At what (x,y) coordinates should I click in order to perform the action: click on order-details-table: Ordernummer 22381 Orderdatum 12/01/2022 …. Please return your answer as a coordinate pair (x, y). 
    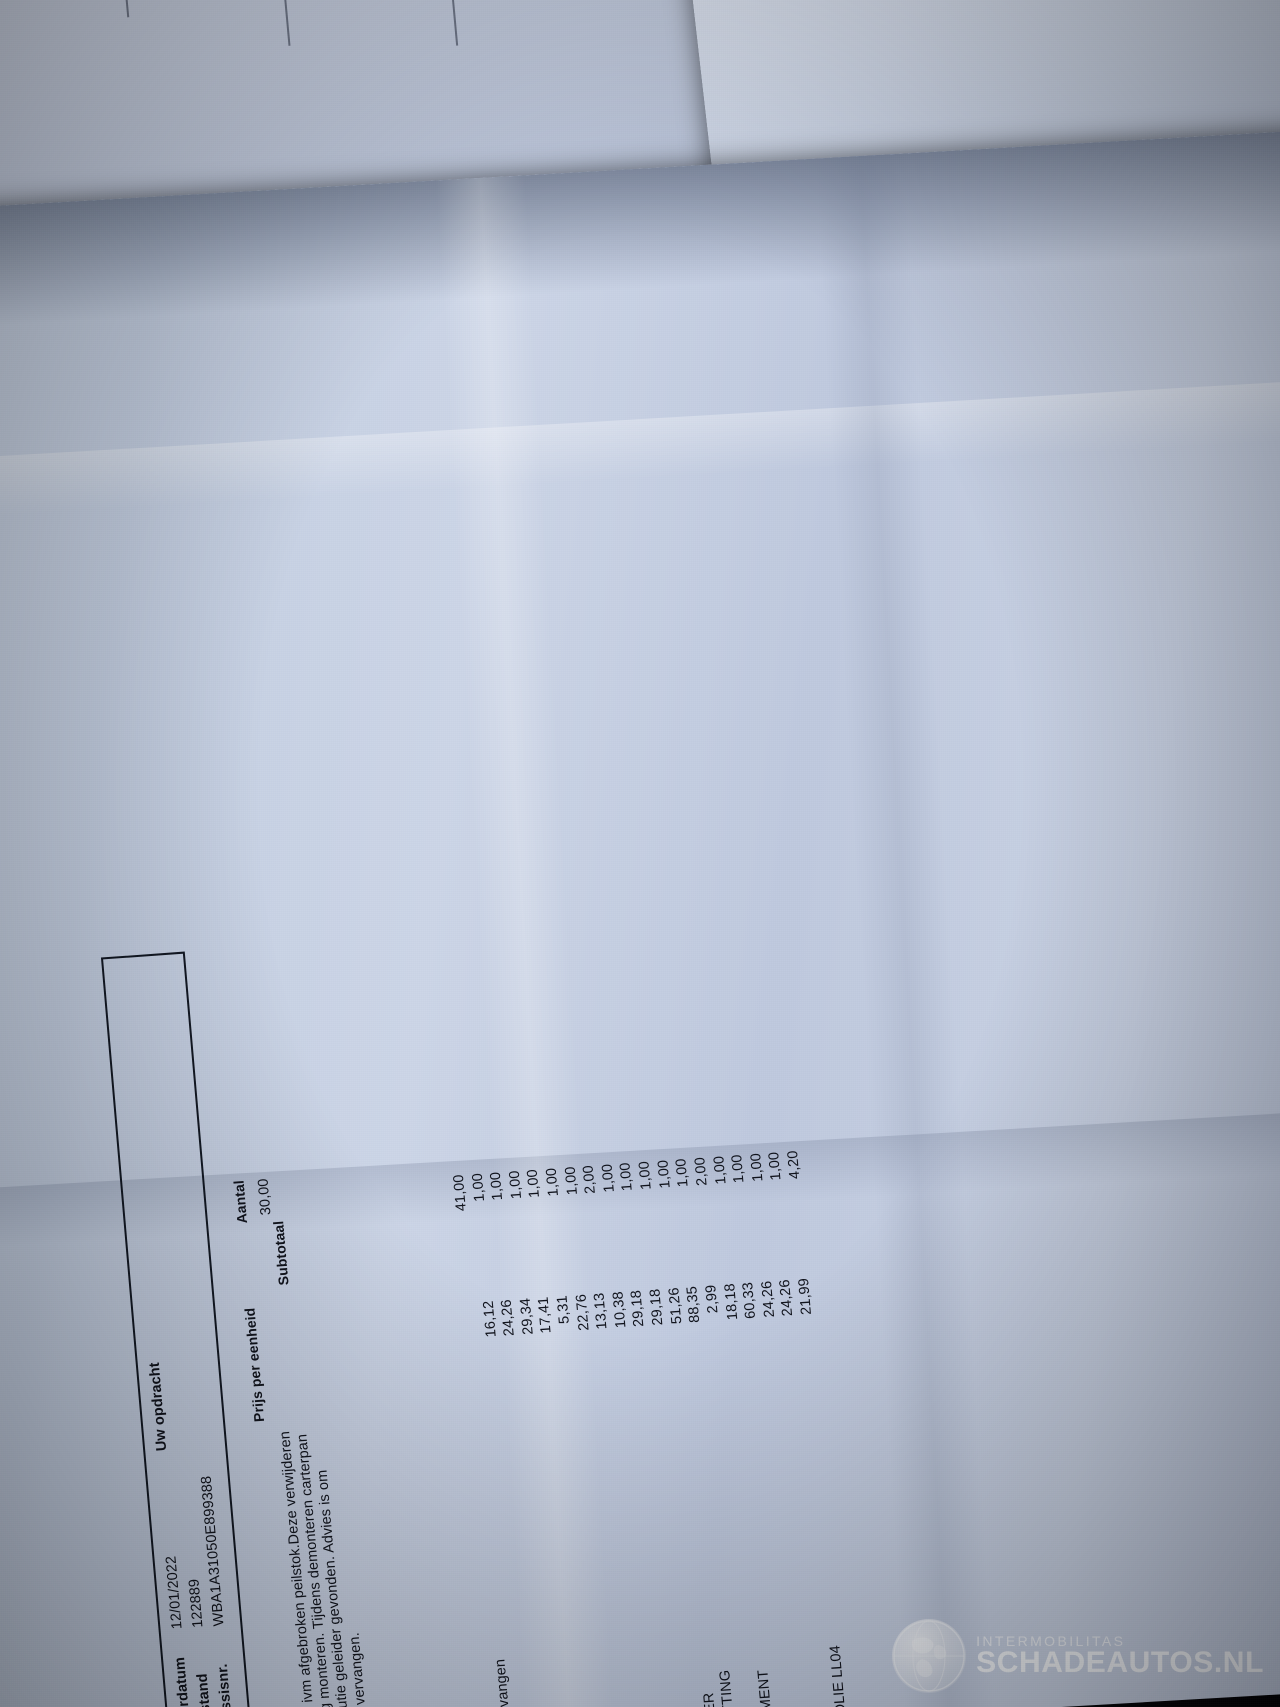
    Looking at the image, I should click on (201, 1505).